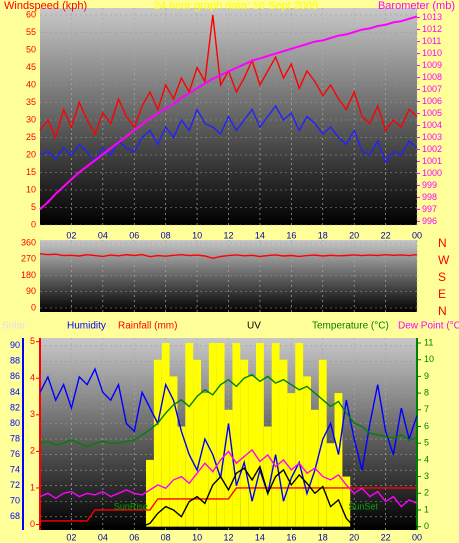  What do you see at coordinates (15, 423) in the screenshot?
I see `y-tick-label: 80` at bounding box center [15, 423].